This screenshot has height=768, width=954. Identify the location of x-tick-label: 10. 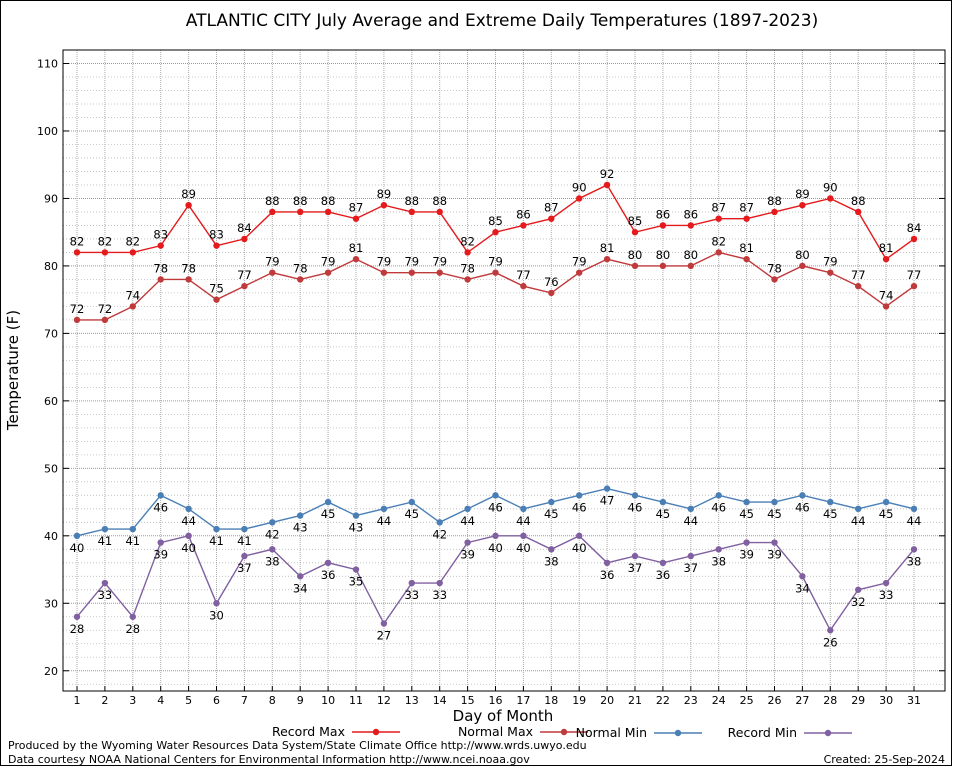
(328, 700).